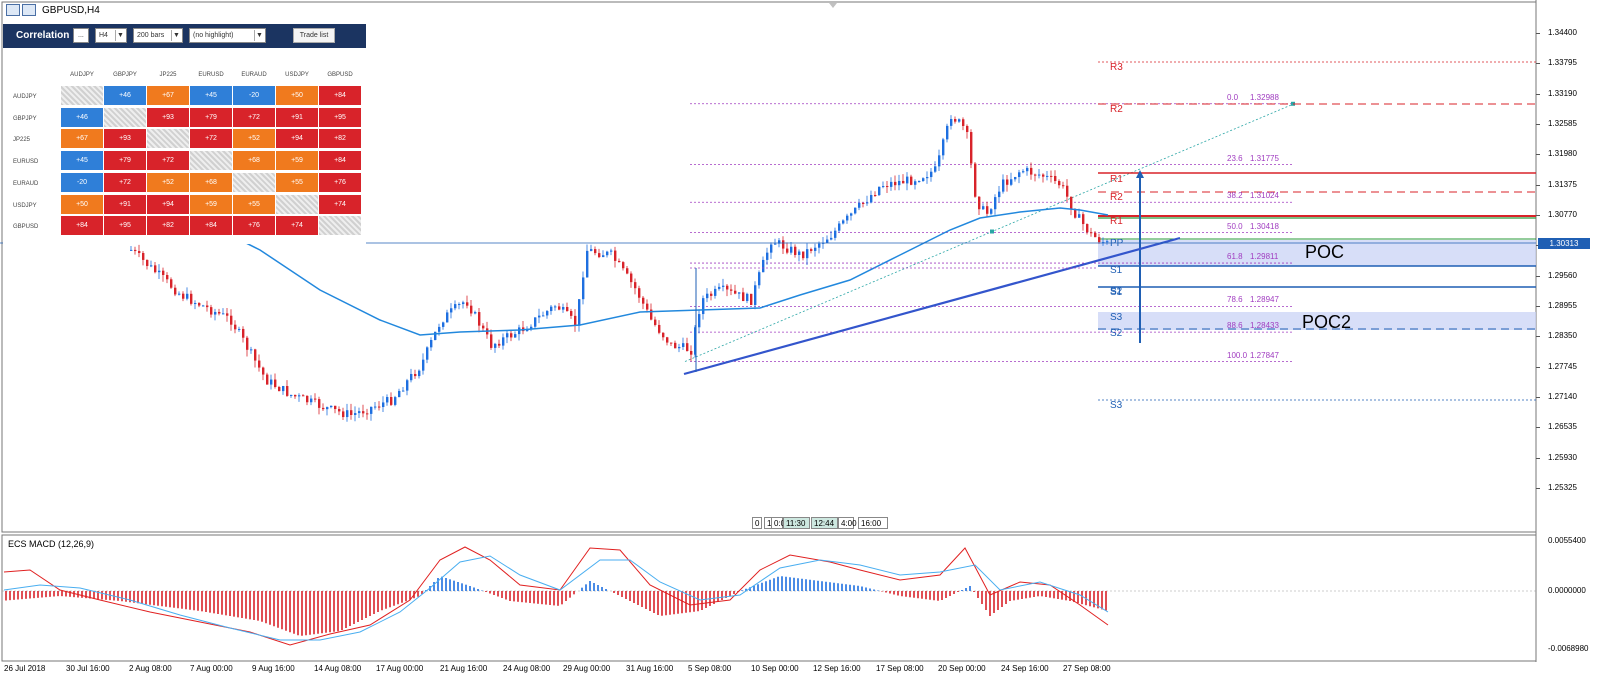  What do you see at coordinates (1562, 123) in the screenshot?
I see `price-tick-label: 1.32585` at bounding box center [1562, 123].